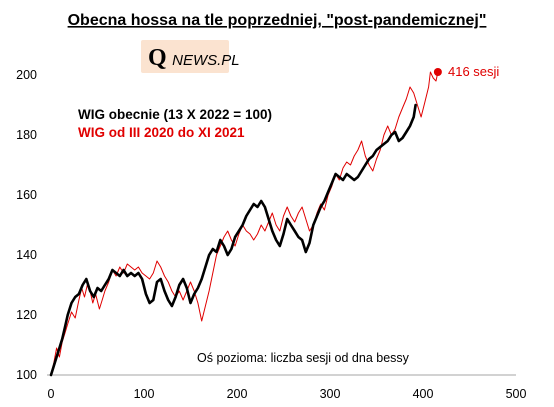 The height and width of the screenshot is (407, 554). What do you see at coordinates (26, 375) in the screenshot?
I see `y-tick-label: 100` at bounding box center [26, 375].